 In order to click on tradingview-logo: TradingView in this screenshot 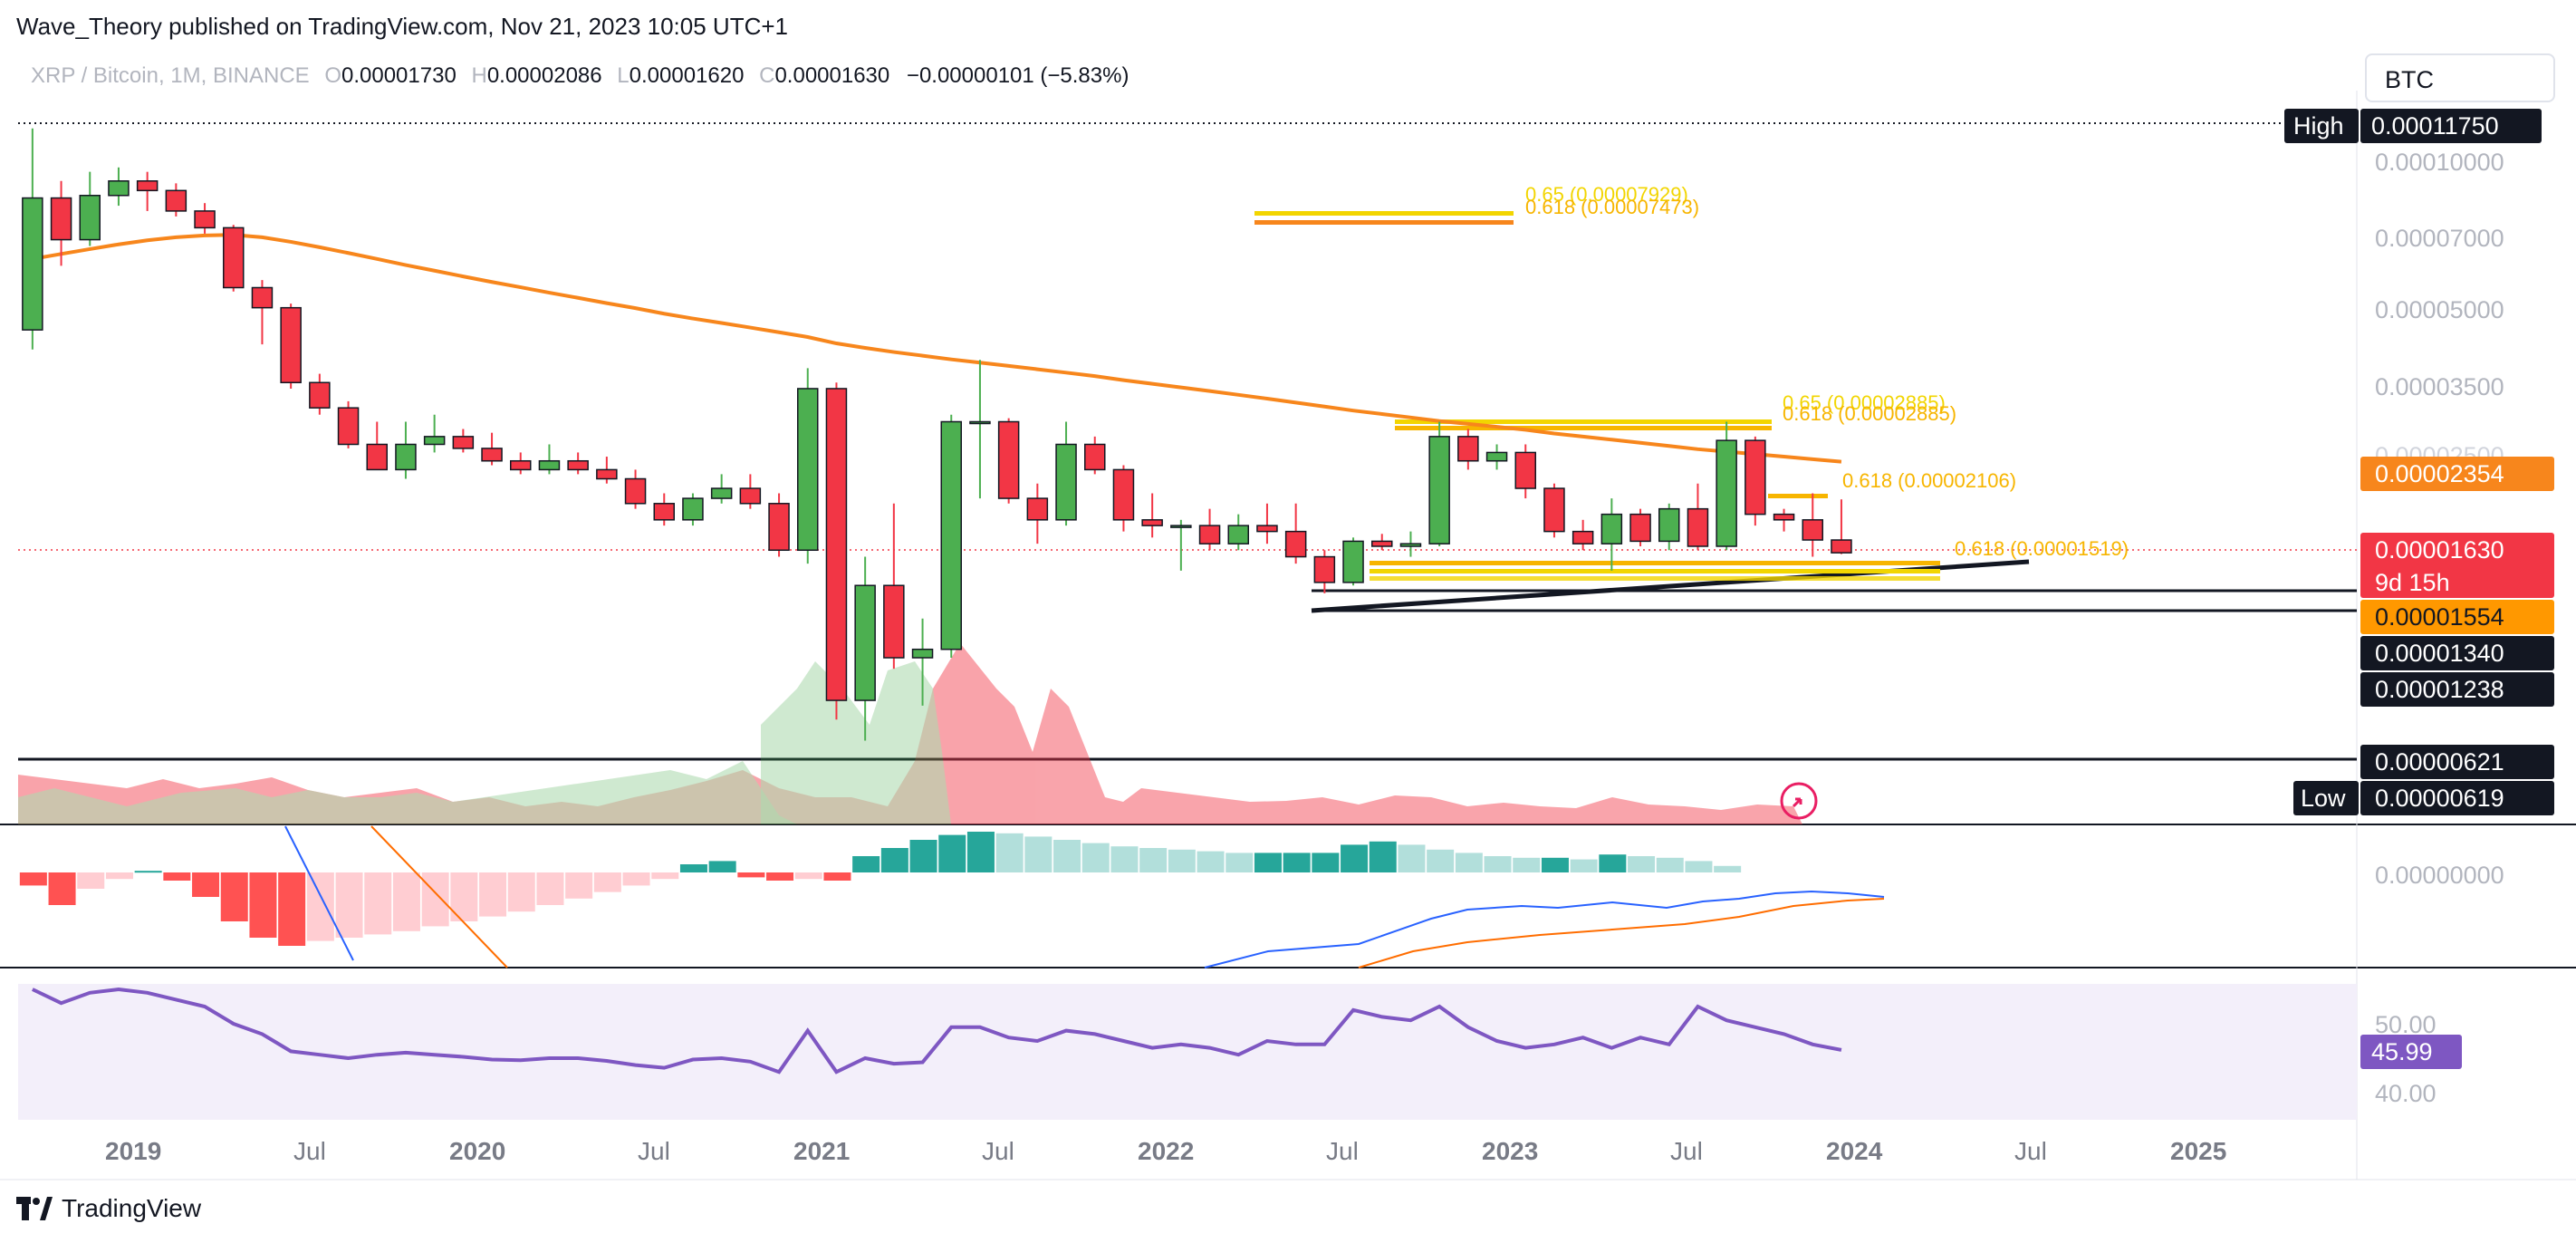, I will do `click(108, 1208)`.